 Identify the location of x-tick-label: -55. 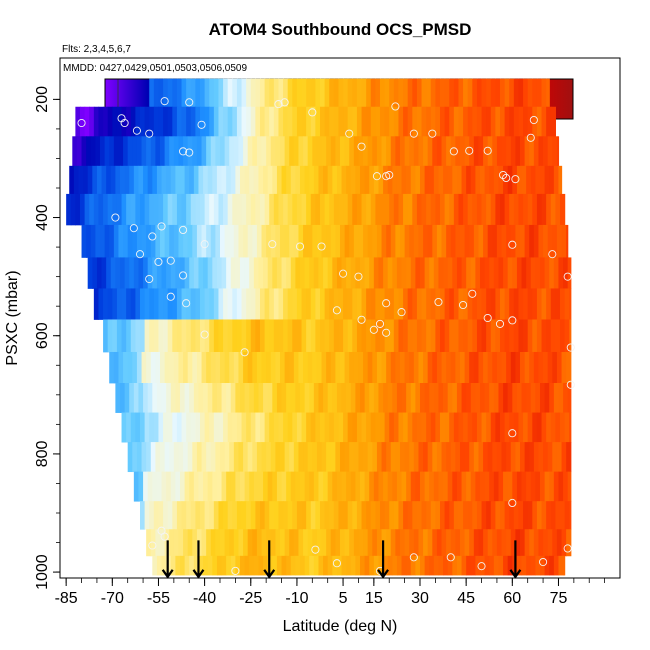
(158, 598).